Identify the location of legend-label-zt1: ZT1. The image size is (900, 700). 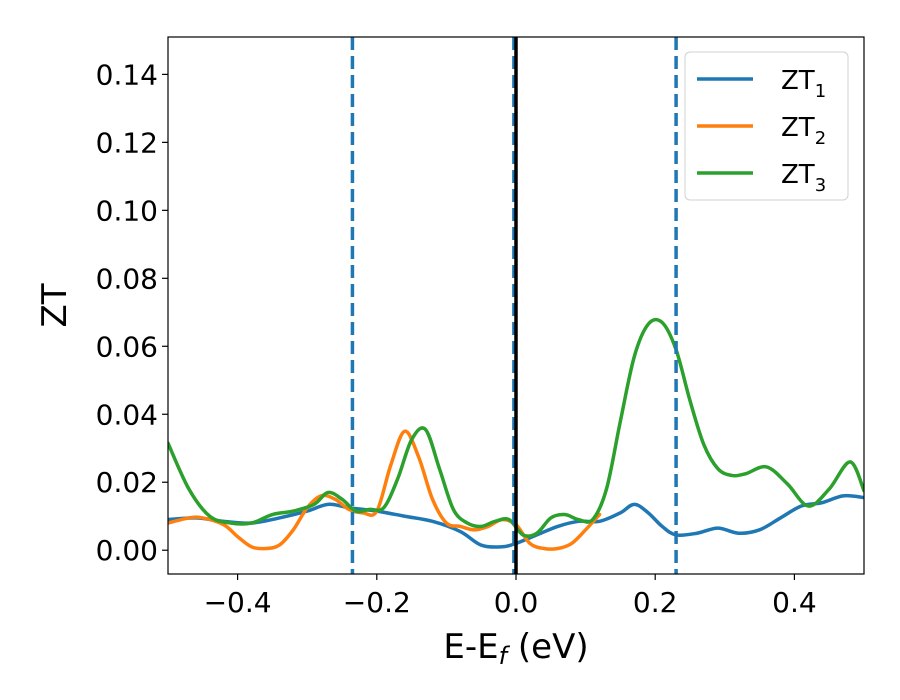
(803, 84).